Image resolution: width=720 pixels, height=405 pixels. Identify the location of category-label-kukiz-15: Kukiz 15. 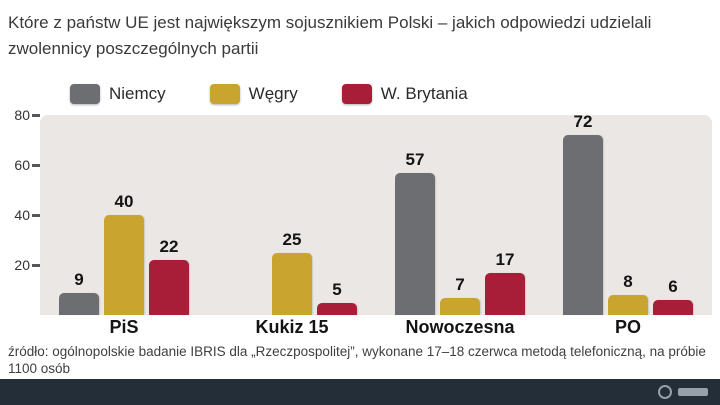
(292, 327).